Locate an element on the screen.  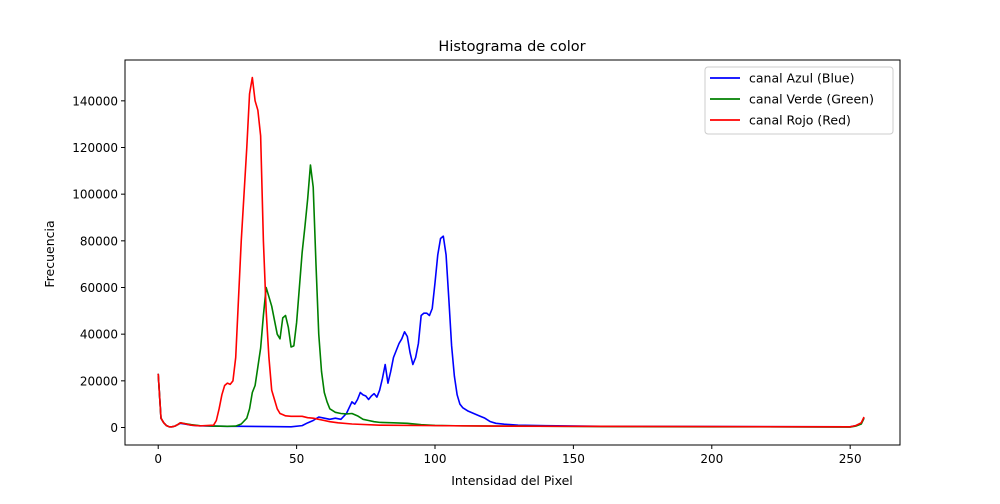
x-tick-label: 100 is located at coordinates (435, 459).